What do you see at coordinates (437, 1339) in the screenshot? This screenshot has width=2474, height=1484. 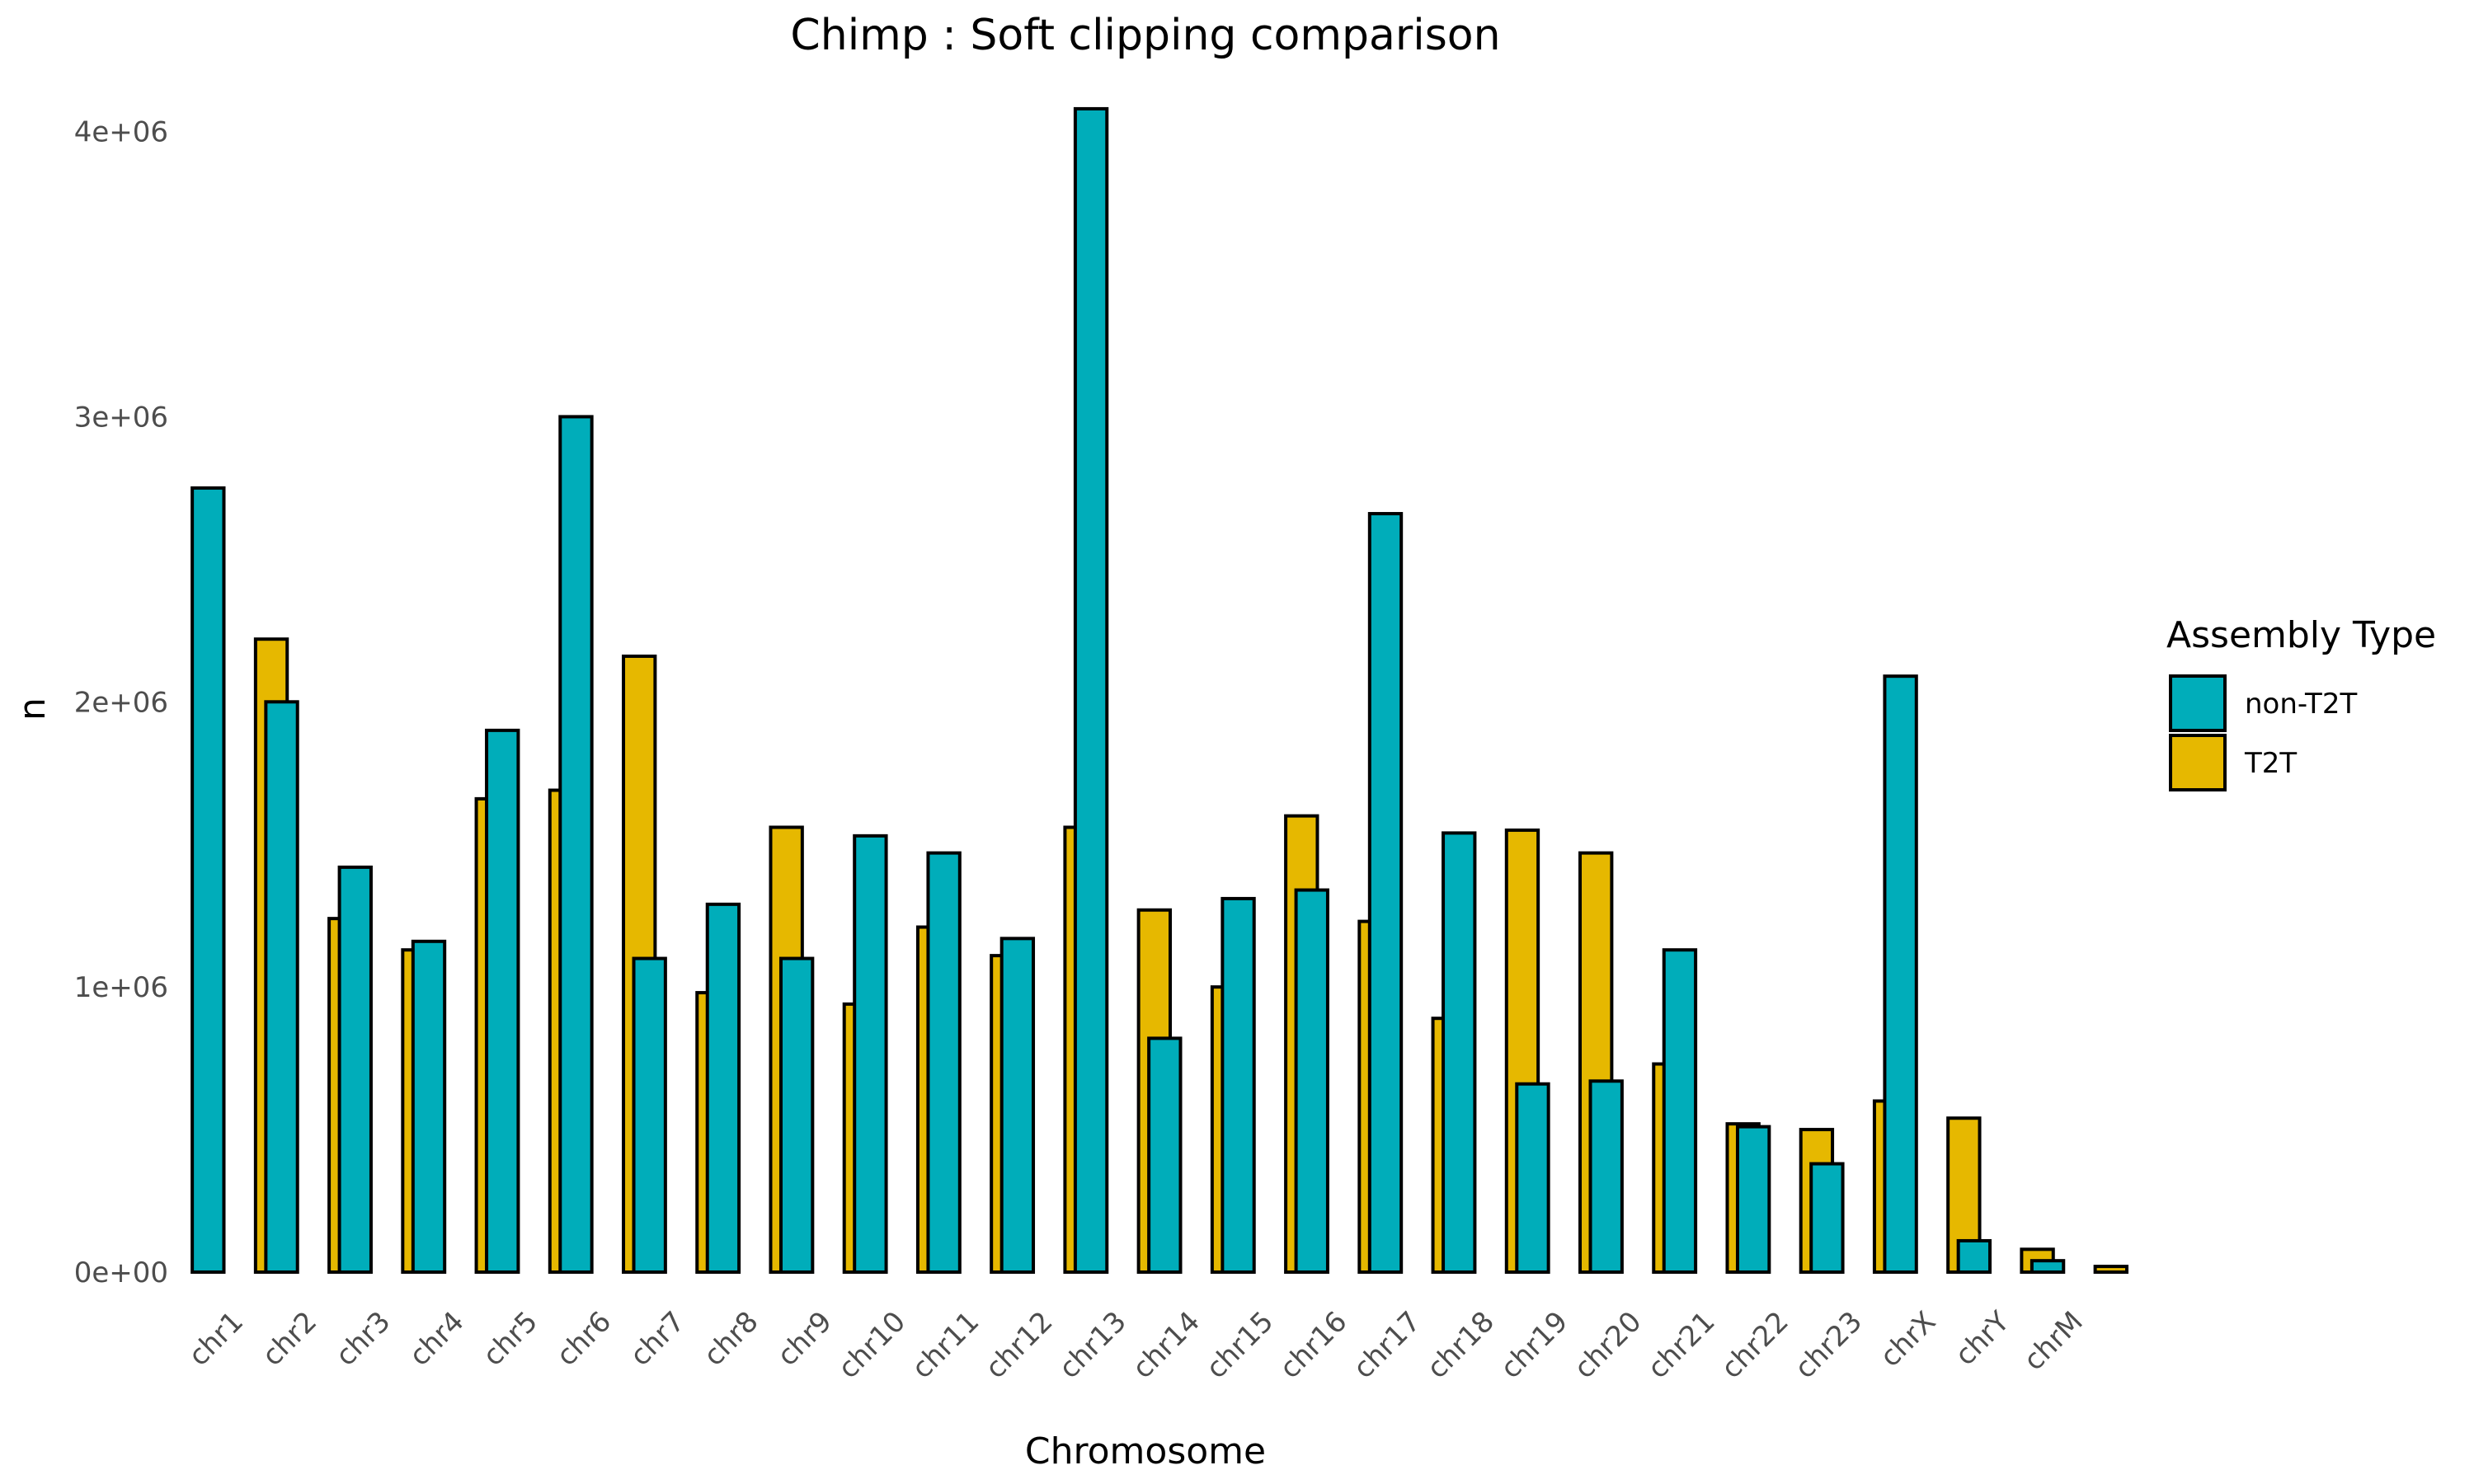 I see `x-tick-label: chr4` at bounding box center [437, 1339].